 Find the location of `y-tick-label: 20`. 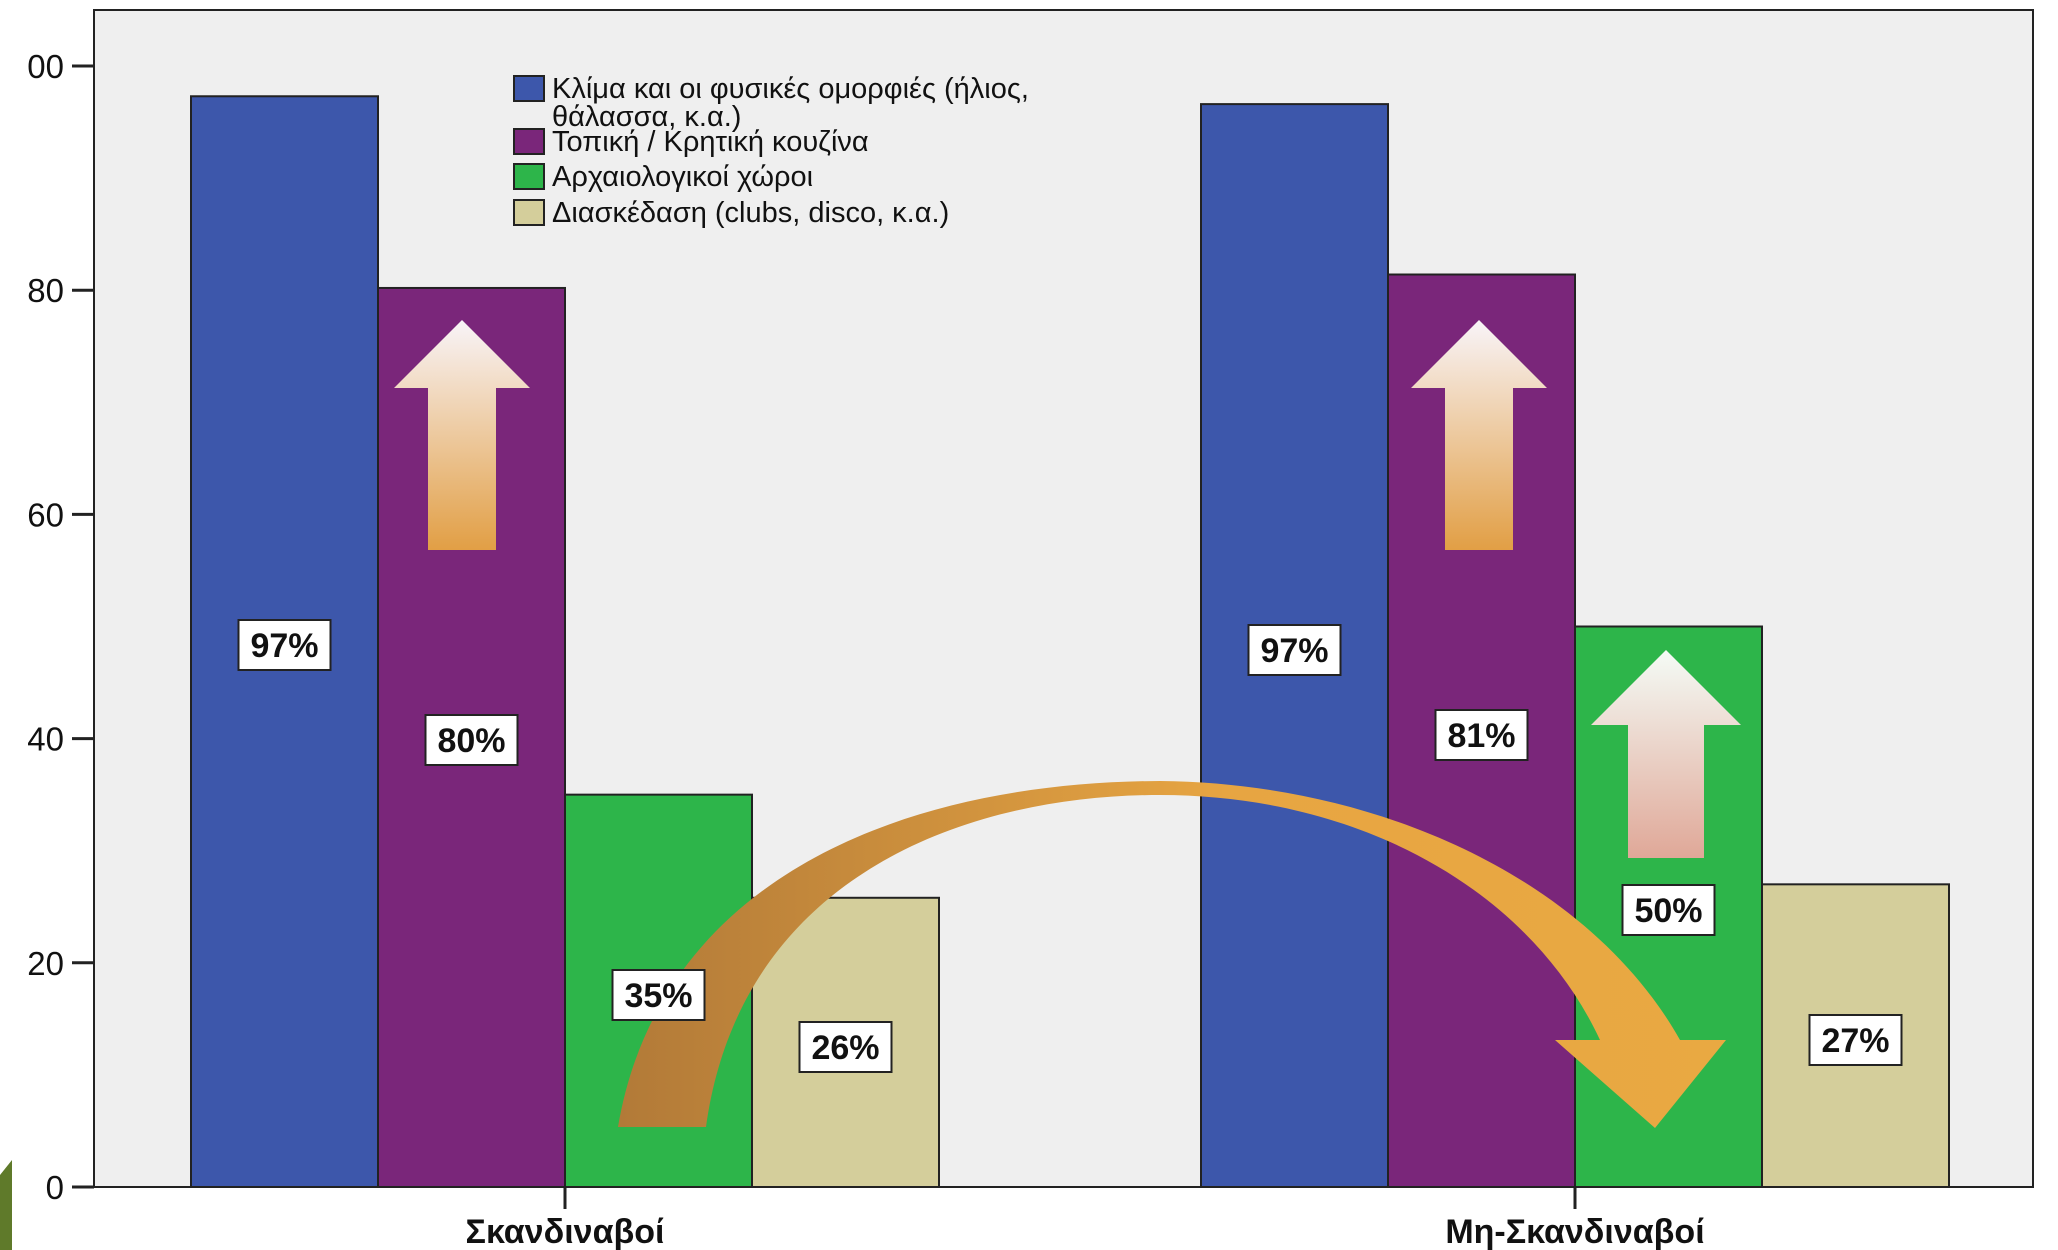

y-tick-label: 20 is located at coordinates (45, 963).